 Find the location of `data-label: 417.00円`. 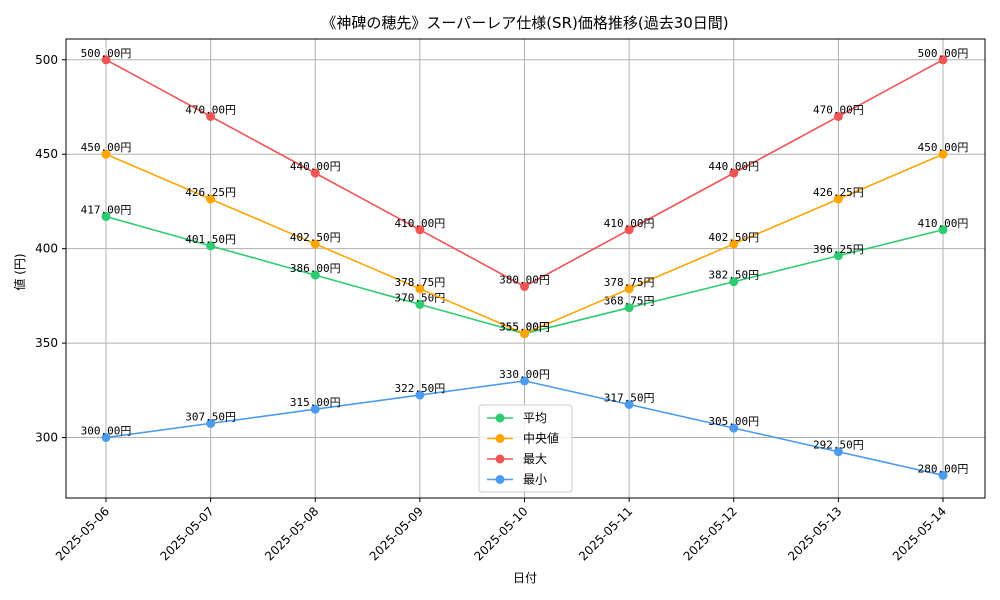

data-label: 417.00円 is located at coordinates (106, 210).